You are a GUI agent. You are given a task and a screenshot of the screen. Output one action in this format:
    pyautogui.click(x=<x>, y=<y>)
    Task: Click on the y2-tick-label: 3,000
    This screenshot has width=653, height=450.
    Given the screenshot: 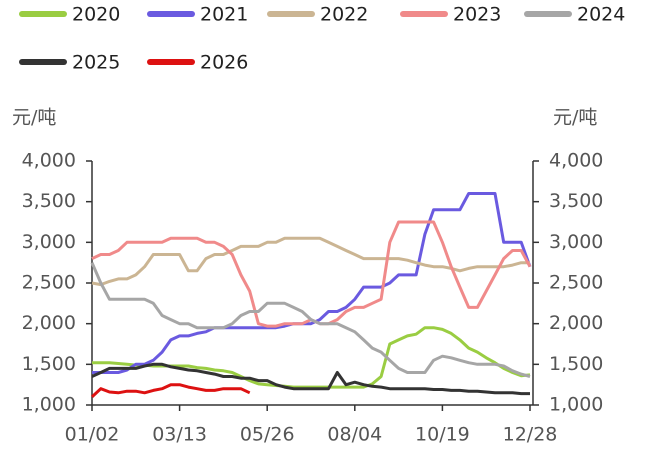 What is the action you would take?
    pyautogui.click(x=576, y=242)
    